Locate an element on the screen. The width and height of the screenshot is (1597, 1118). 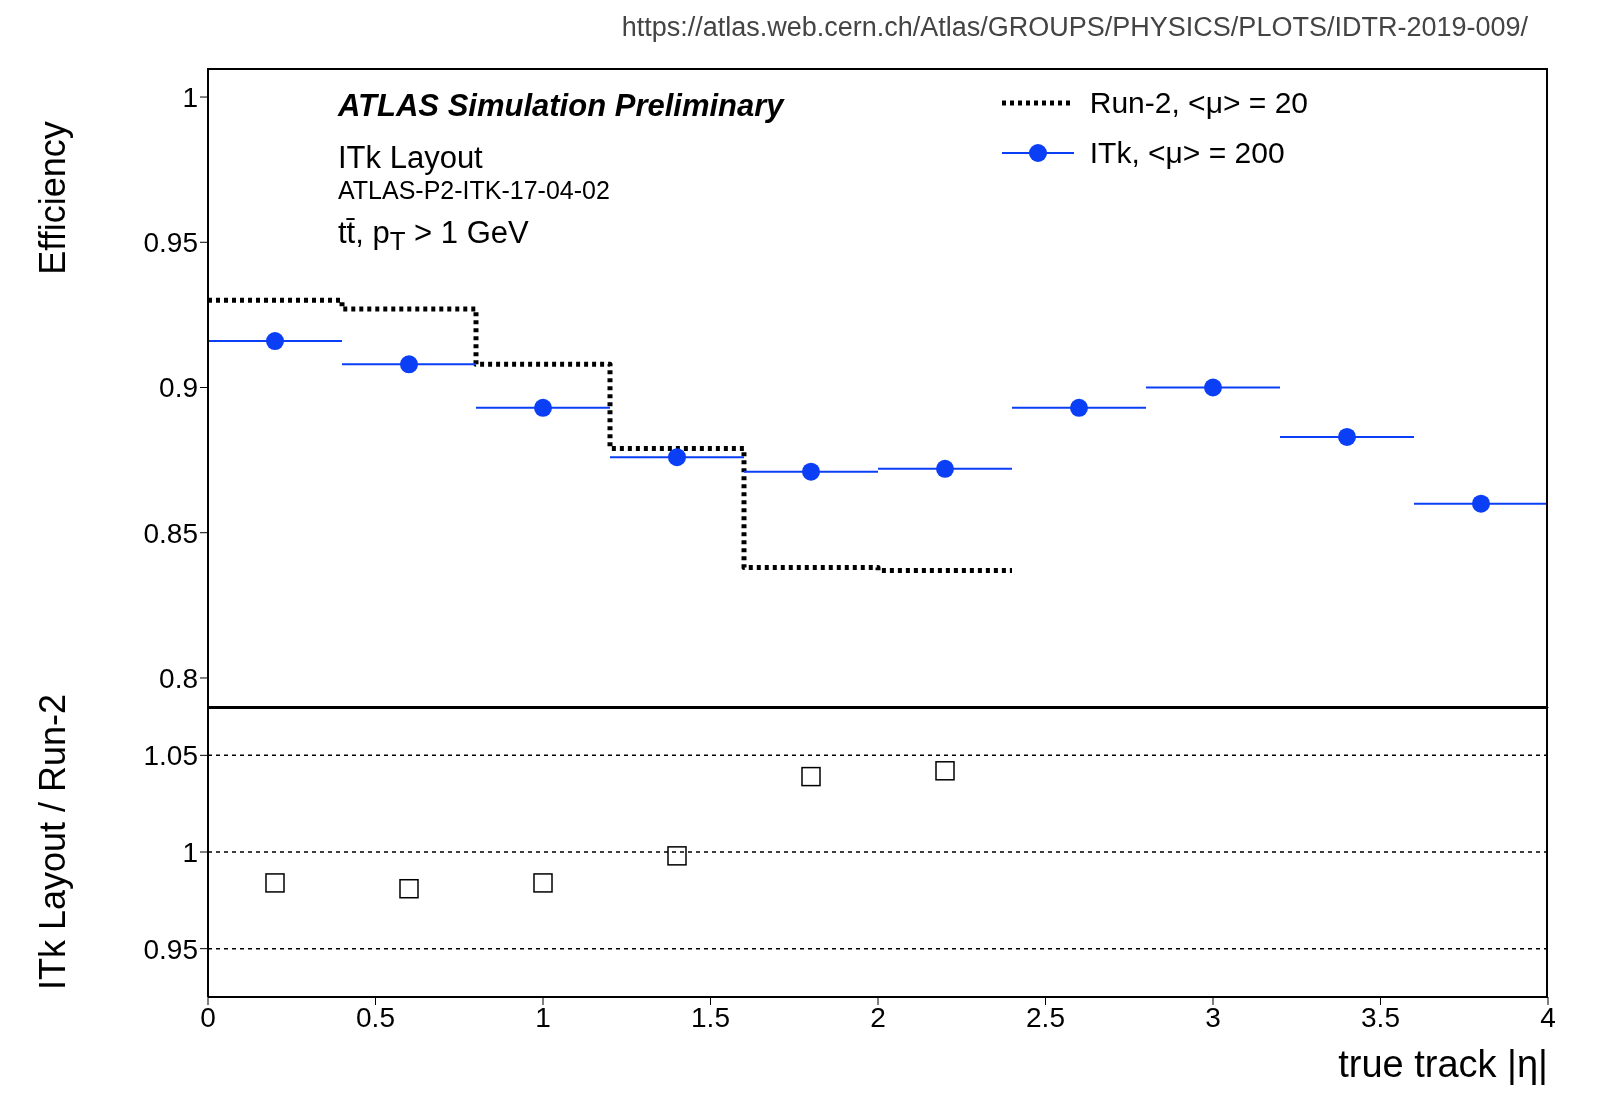
annotation: tt̄, p$_{T}$ > 1 GeV is located at coordinates (433, 235).